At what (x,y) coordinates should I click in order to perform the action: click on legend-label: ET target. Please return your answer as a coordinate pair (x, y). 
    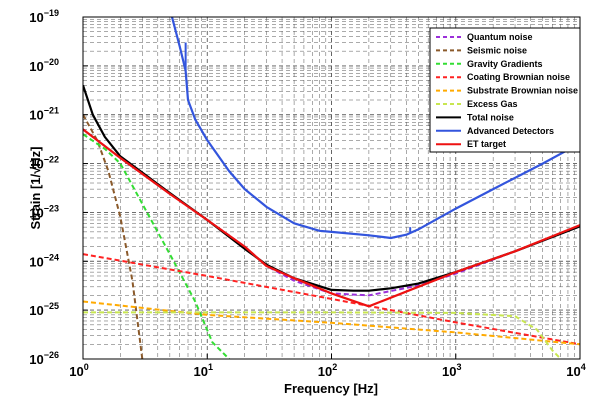
    Looking at the image, I should click on (486, 144).